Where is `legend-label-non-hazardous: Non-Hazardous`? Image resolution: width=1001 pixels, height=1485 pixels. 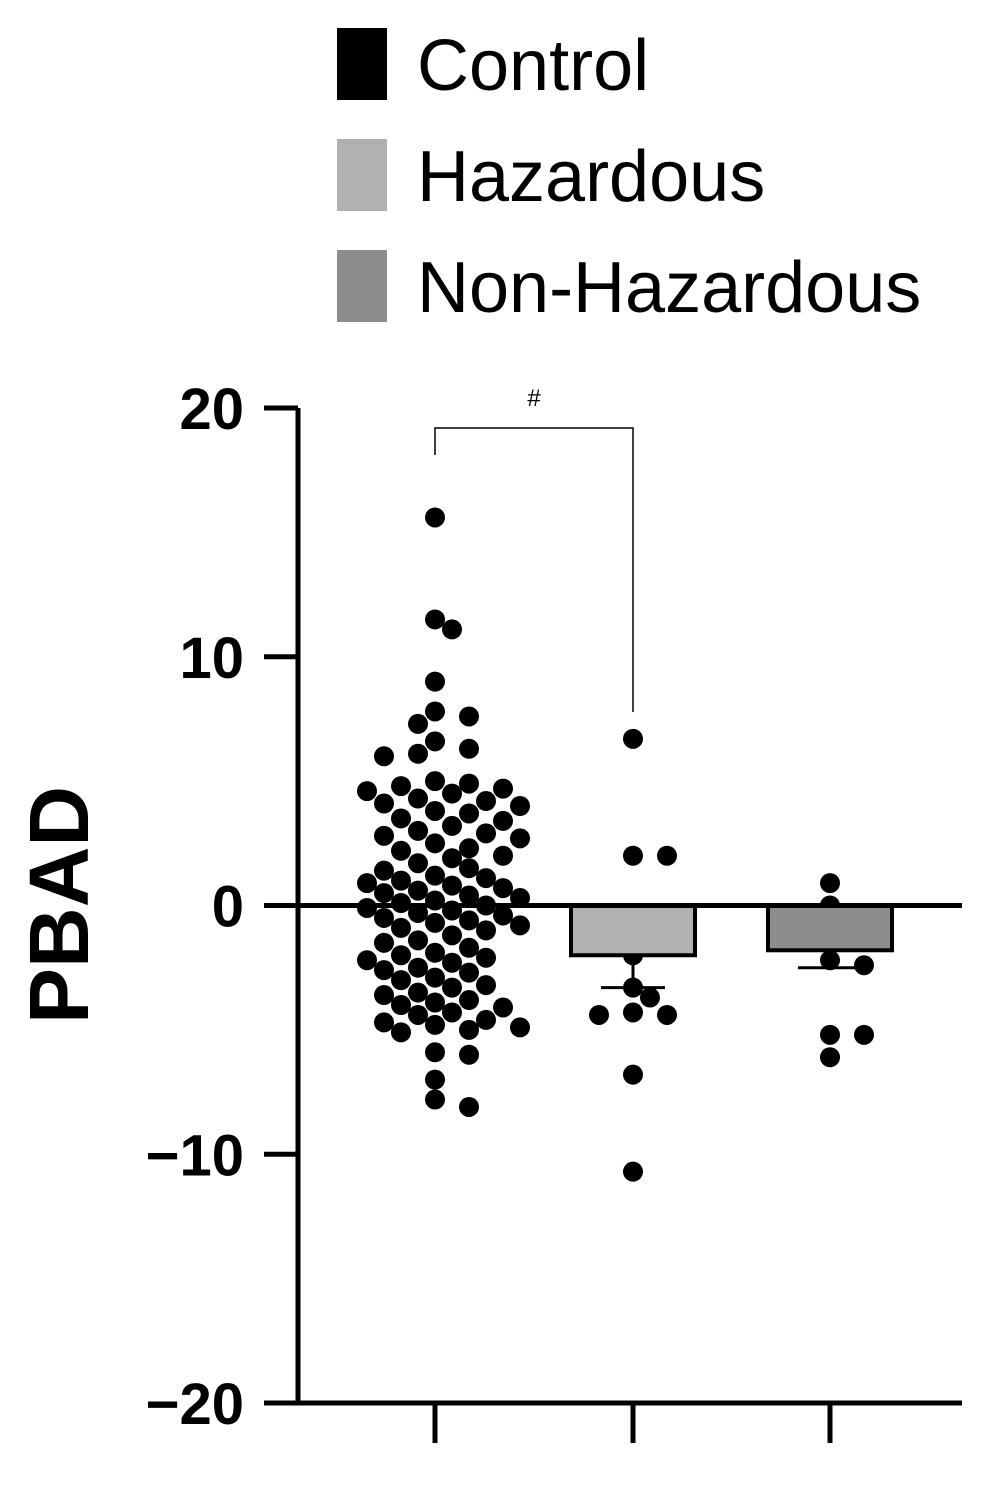
legend-label-non-hazardous: Non-Hazardous is located at coordinates (669, 288).